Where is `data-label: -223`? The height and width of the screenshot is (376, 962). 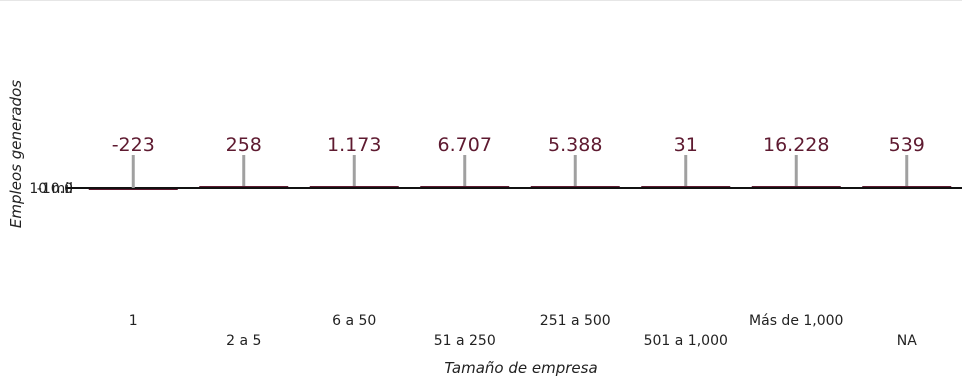 data-label: -223 is located at coordinates (133, 145).